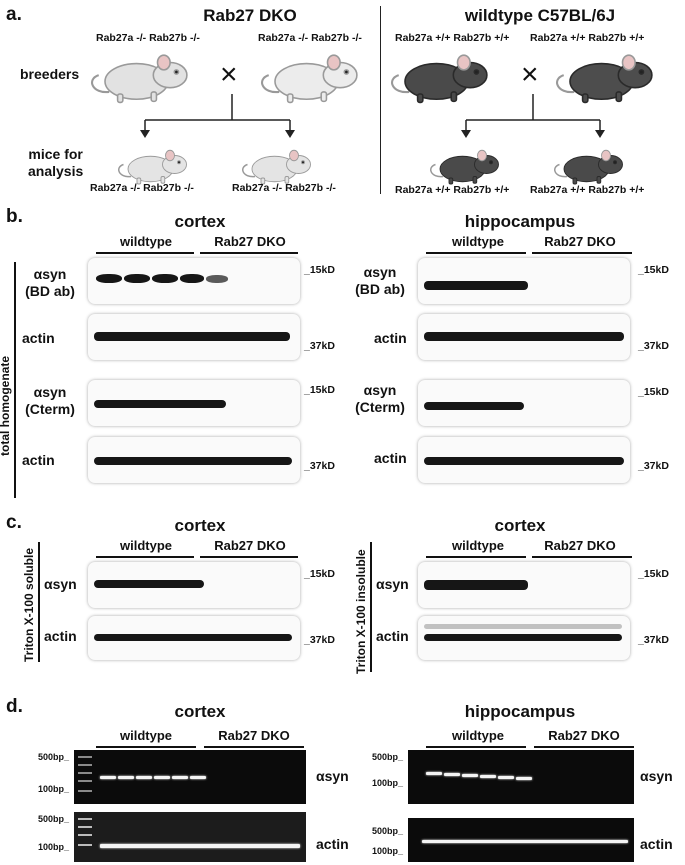  I want to click on c-left-side-bracket, so click(39, 602).